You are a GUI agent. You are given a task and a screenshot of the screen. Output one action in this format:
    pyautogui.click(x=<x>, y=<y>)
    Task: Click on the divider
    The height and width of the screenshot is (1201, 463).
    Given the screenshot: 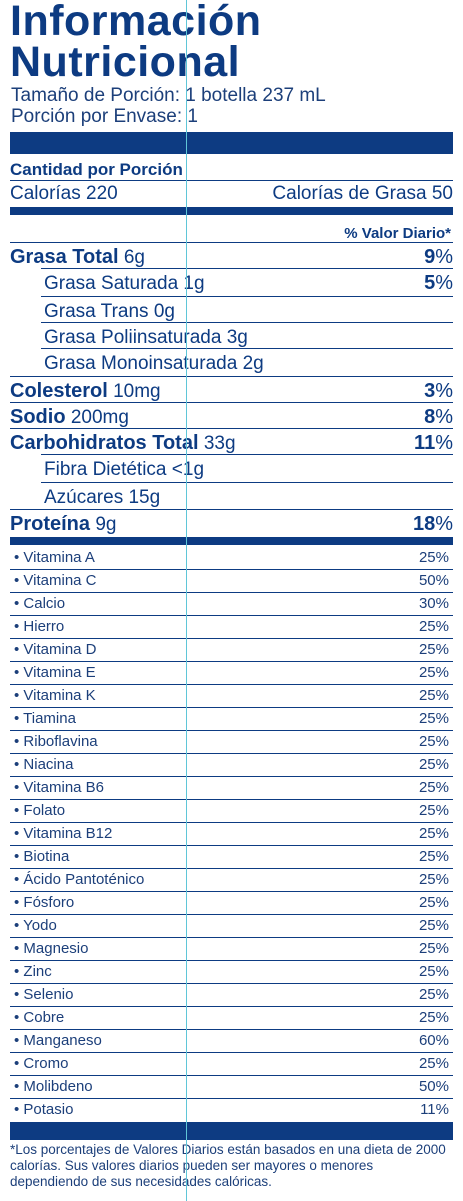 What is the action you would take?
    pyautogui.click(x=231, y=180)
    